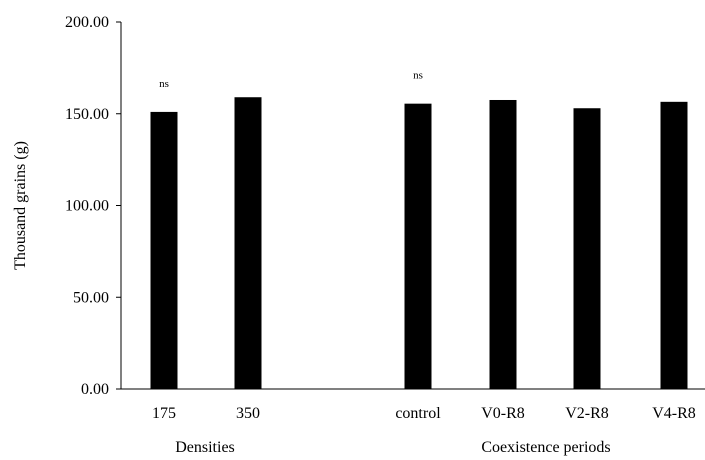 This screenshot has width=705, height=460. I want to click on group-label: Coexistence periods, so click(545, 447).